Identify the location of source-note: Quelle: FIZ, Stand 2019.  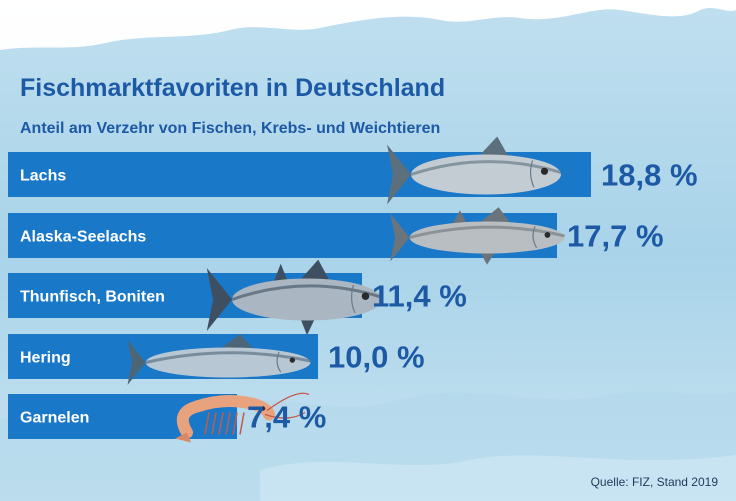
(654, 482).